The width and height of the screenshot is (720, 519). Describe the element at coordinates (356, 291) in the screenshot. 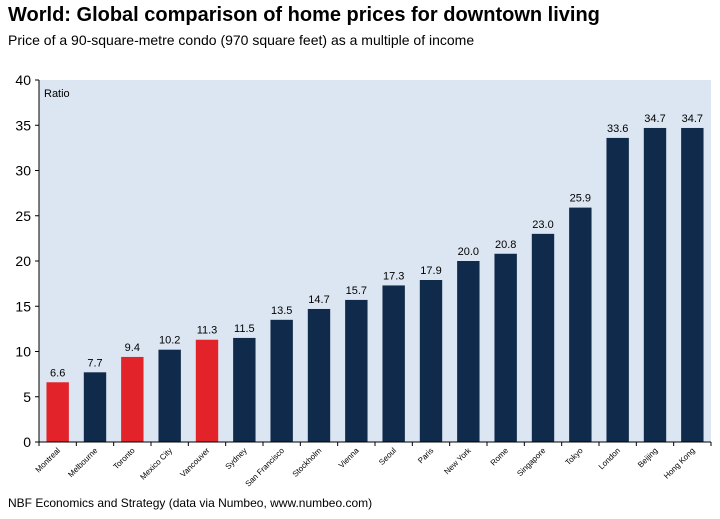

I see `bar-value-label: 15.7` at that location.